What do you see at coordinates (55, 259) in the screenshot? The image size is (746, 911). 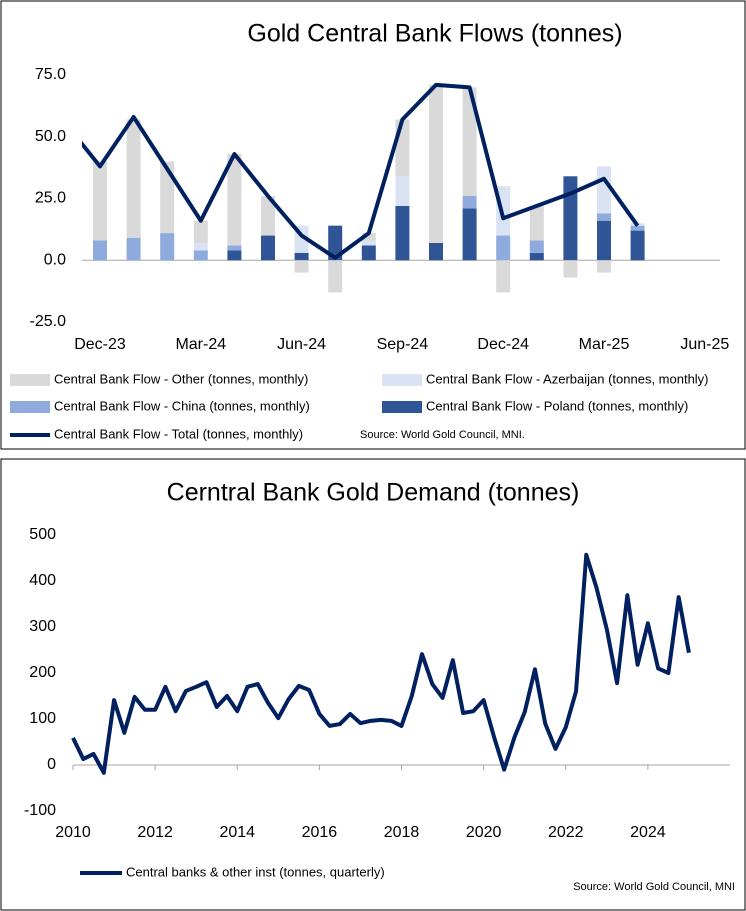 I see `y-tick-label: 0.0` at bounding box center [55, 259].